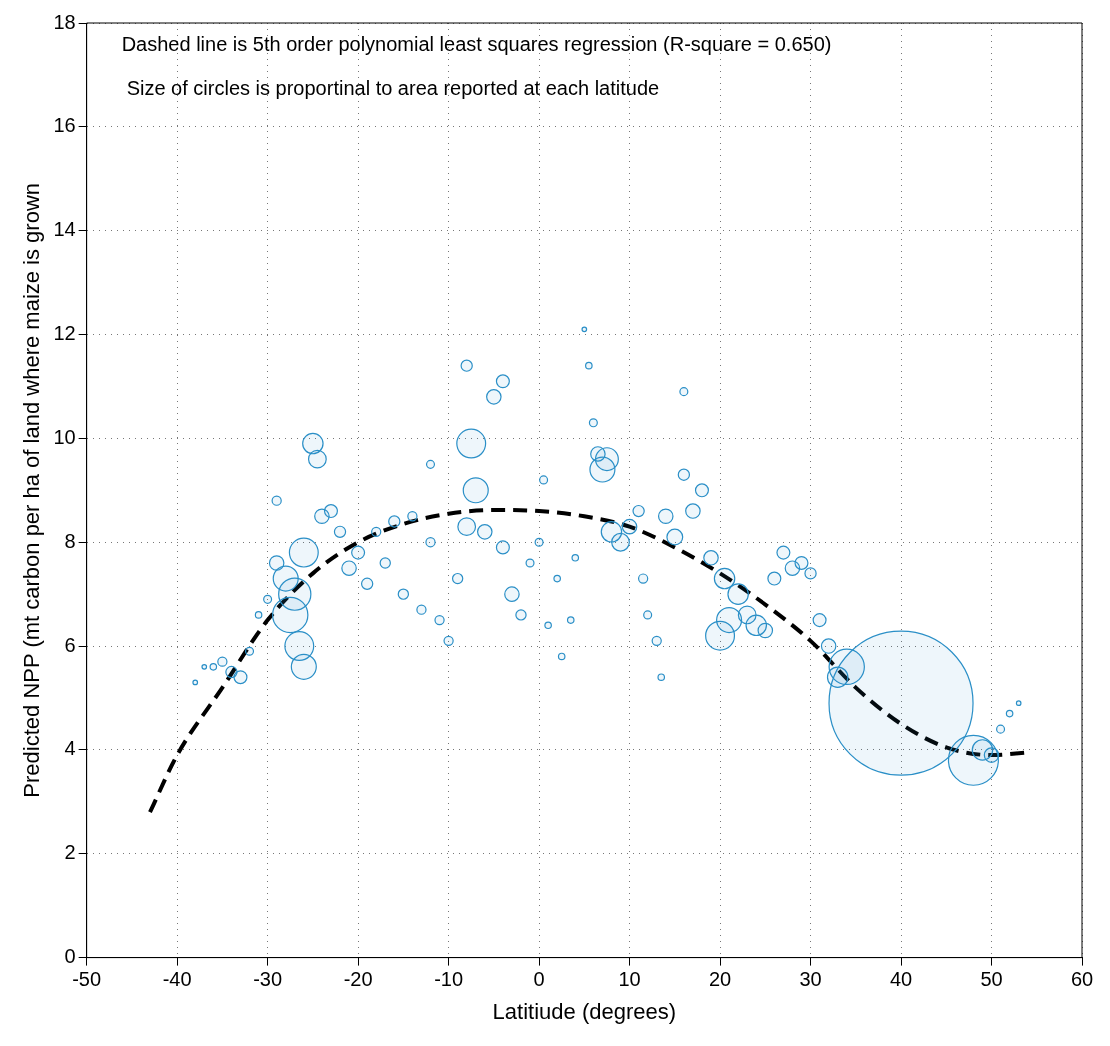 This screenshot has height=1046, width=1110. What do you see at coordinates (539, 979) in the screenshot?
I see `x-tick-label: 0` at bounding box center [539, 979].